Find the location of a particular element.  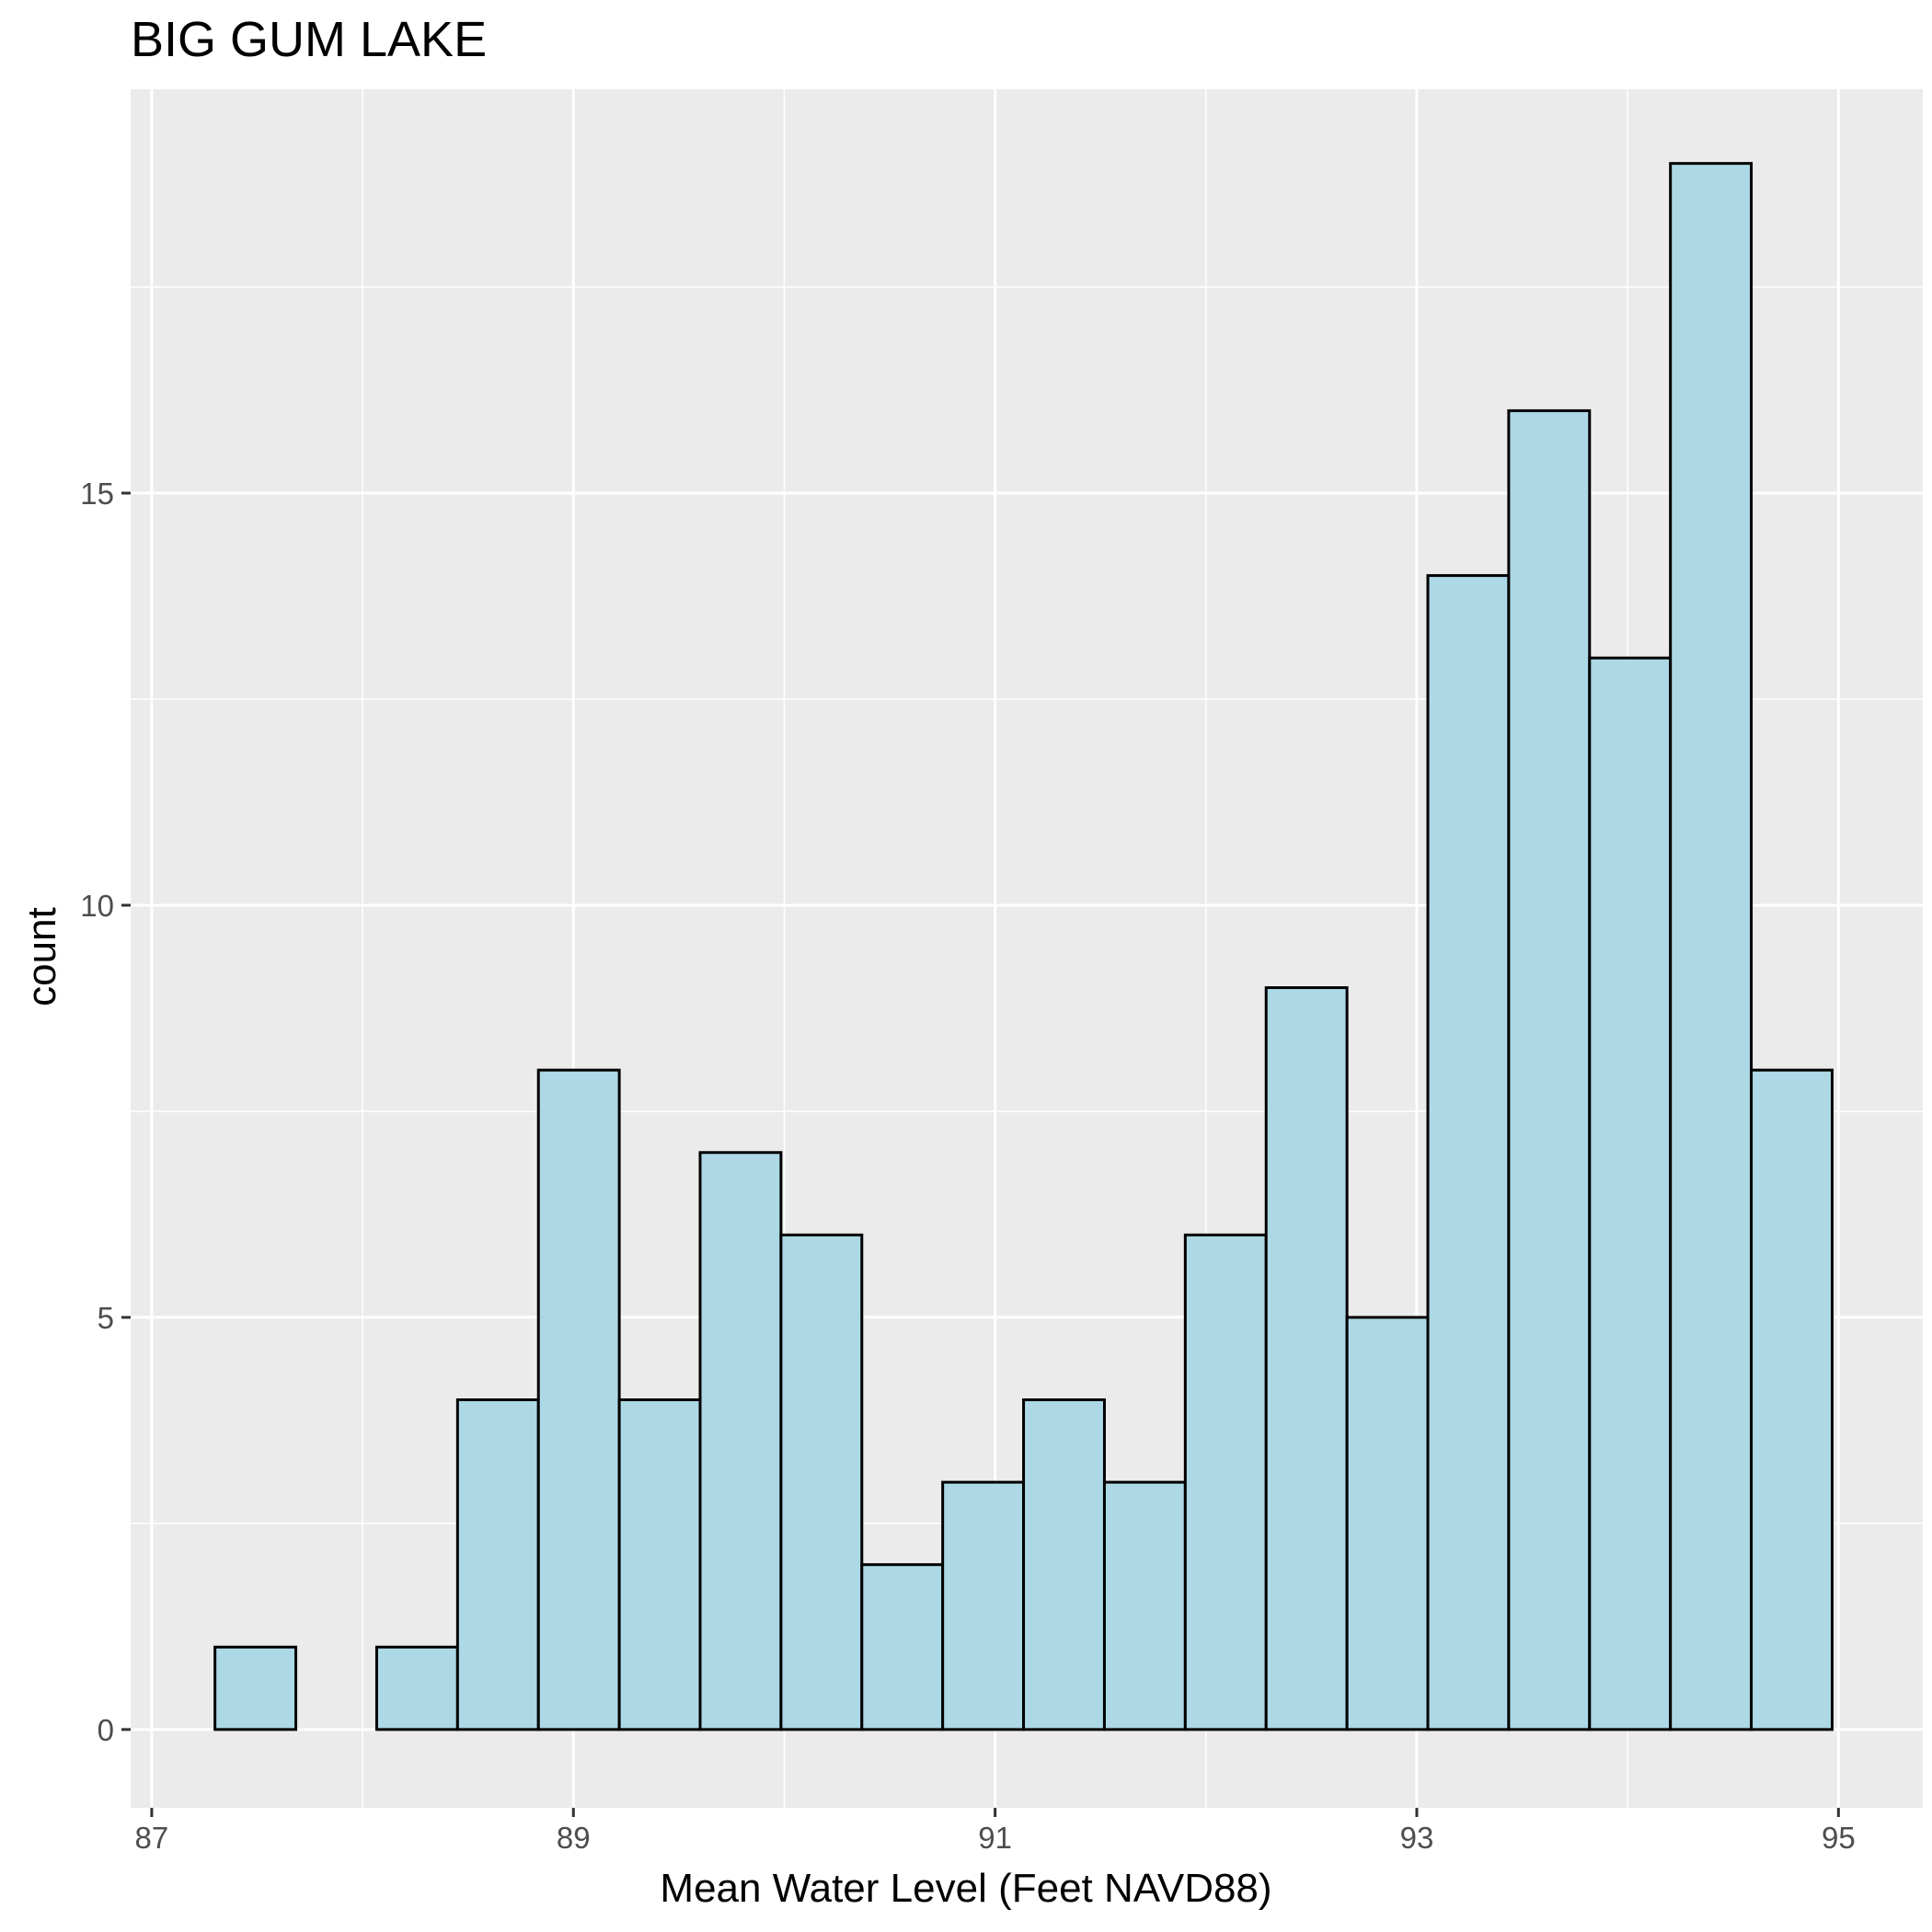

x-tick-label: 89 is located at coordinates (574, 1838).